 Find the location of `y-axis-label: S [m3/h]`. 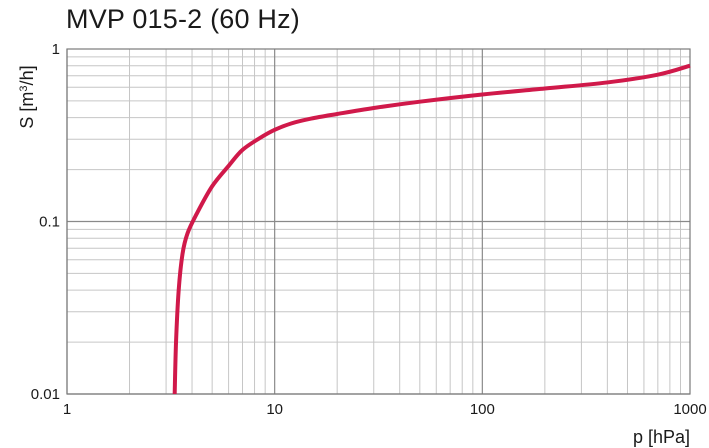

y-axis-label: S [m3/h] is located at coordinates (27, 96).